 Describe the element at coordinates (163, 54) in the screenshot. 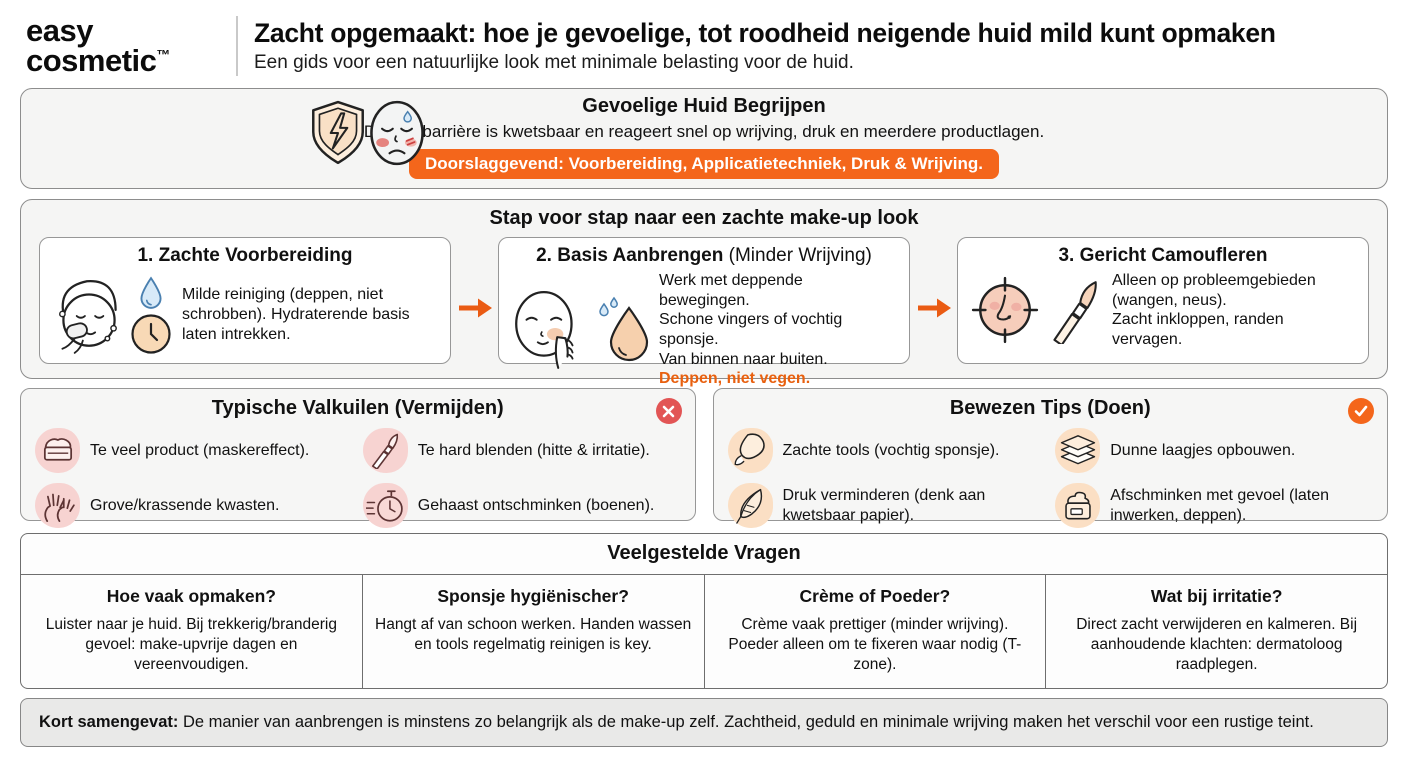

I see `trademark-symbol: ™` at that location.